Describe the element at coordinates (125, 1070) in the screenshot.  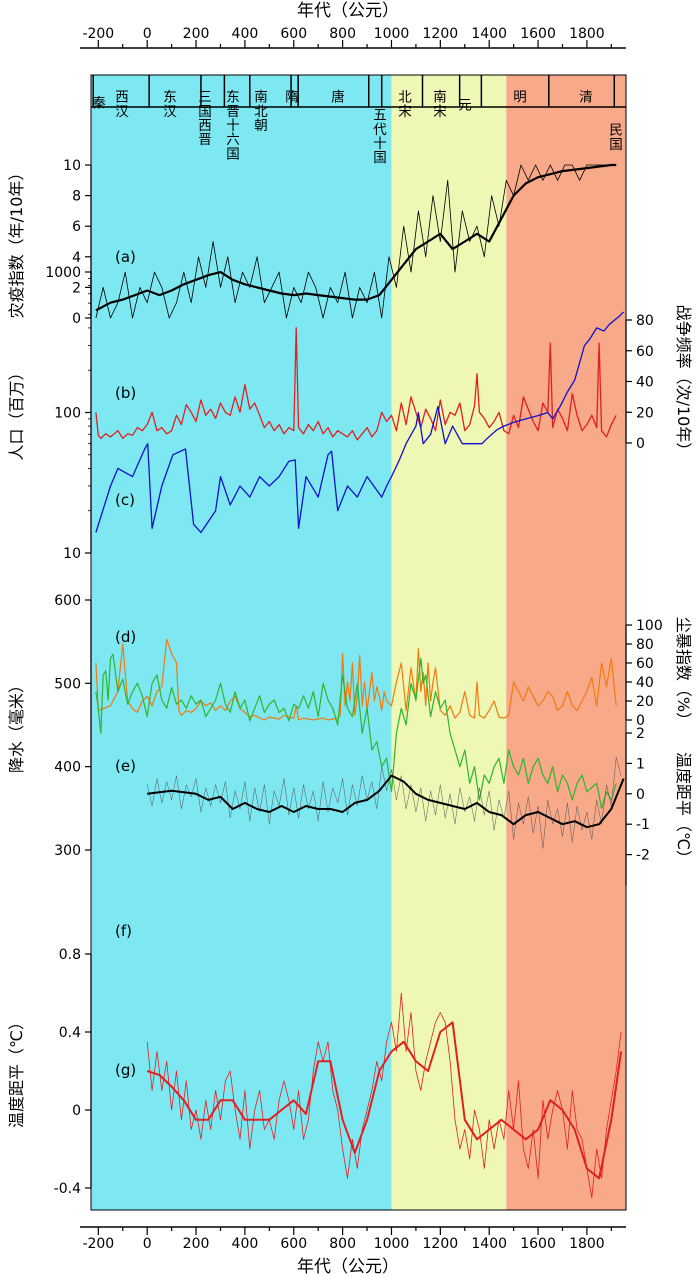
I see `panel-label-g: (g)` at that location.